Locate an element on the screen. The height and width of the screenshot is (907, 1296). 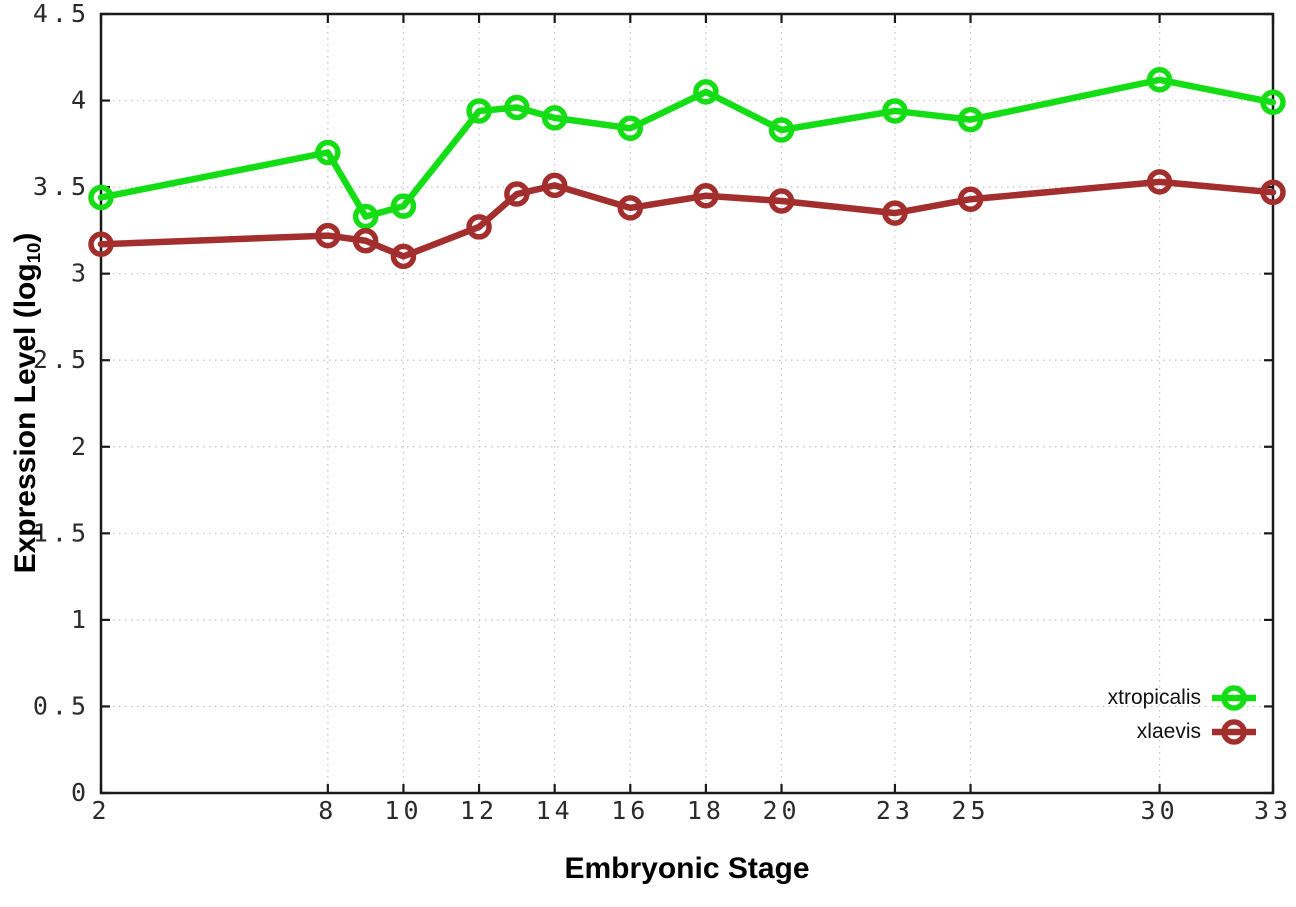
y-tick-label: 1 is located at coordinates (80, 619).